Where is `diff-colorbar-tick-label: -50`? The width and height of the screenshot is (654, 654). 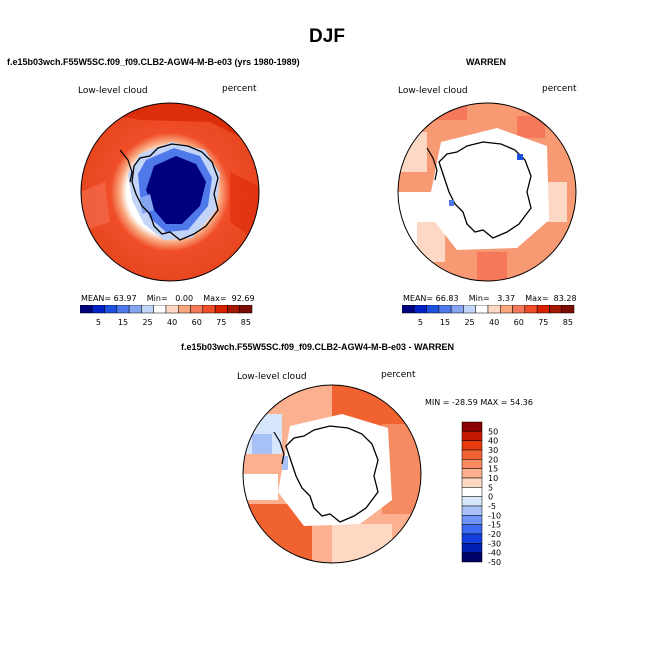
diff-colorbar-tick-label: -50 is located at coordinates (494, 562).